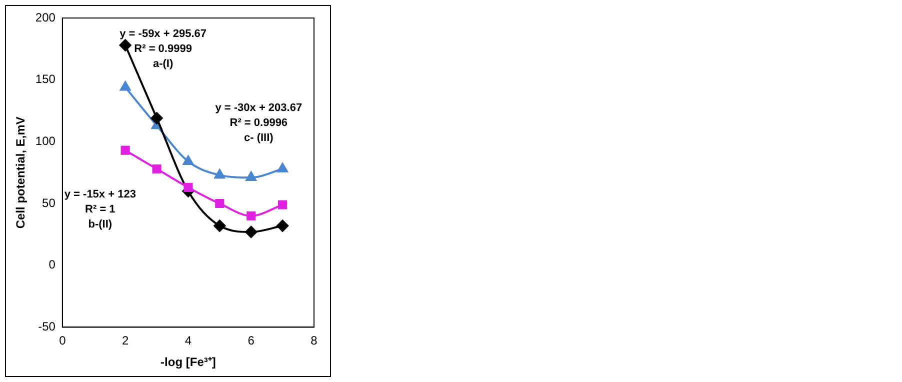 The image size is (902, 382). What do you see at coordinates (45, 141) in the screenshot?
I see `y-tick-label: 100` at bounding box center [45, 141].